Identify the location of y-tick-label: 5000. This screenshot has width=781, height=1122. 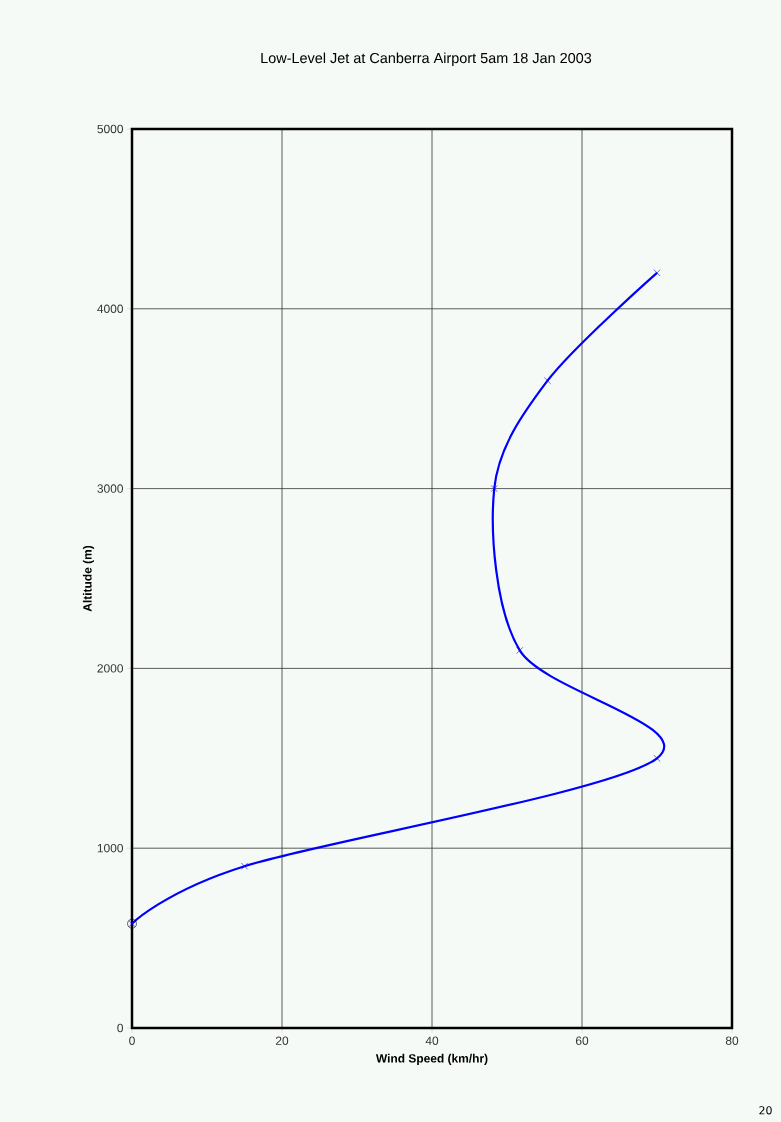
(110, 129).